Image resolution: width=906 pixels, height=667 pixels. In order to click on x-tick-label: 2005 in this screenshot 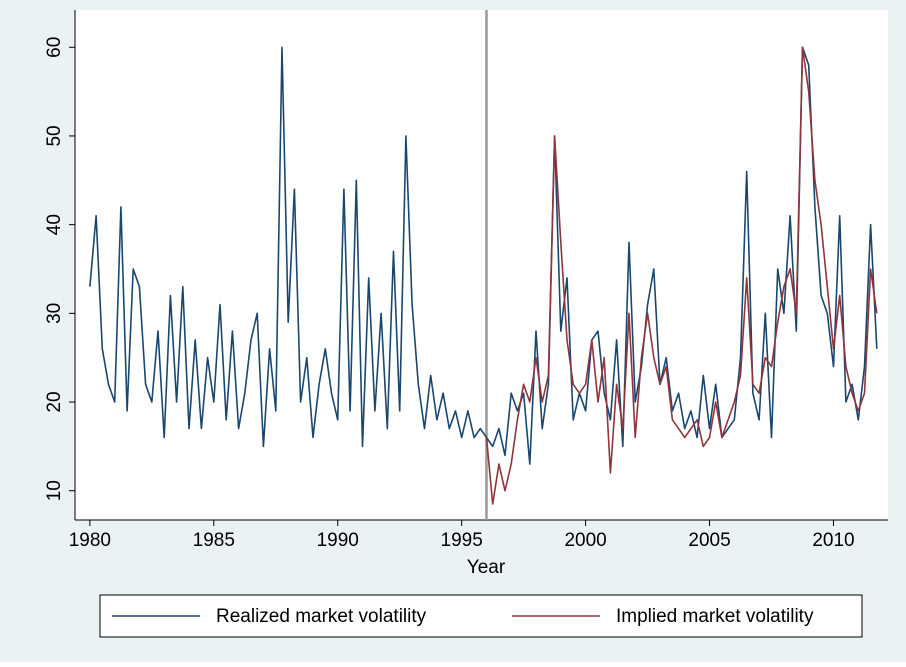, I will do `click(709, 540)`.